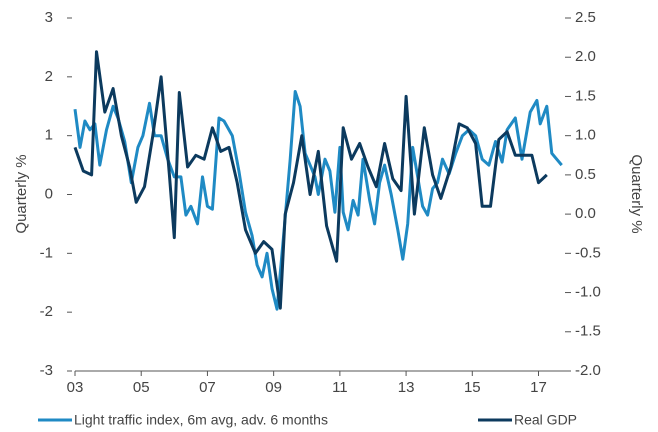 The height and width of the screenshot is (432, 658). Describe the element at coordinates (406, 387) in the screenshot. I see `x-tick-label: 13` at that location.